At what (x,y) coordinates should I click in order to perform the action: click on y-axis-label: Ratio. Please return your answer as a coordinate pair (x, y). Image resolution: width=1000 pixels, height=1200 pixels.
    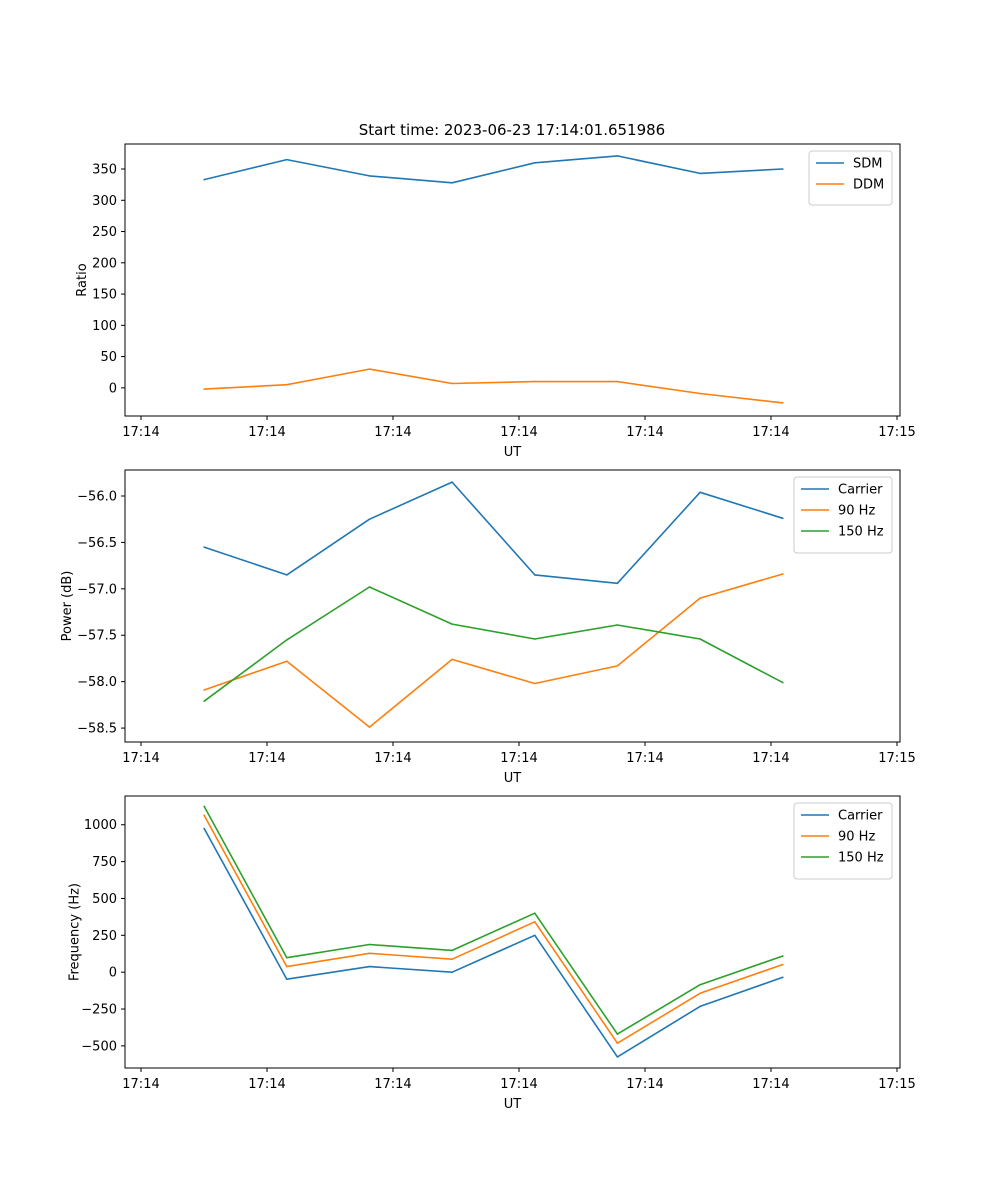
    Looking at the image, I should click on (82, 279).